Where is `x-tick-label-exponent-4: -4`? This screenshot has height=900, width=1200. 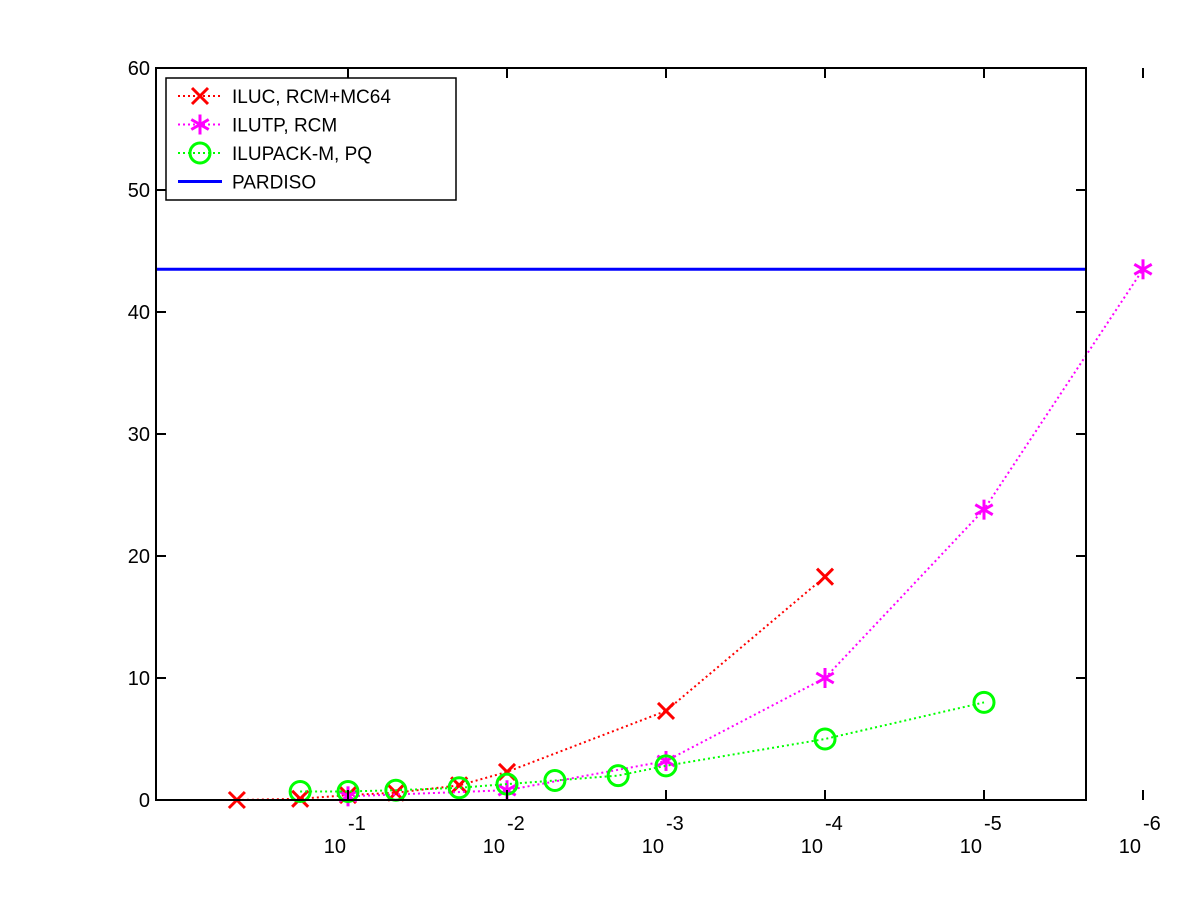 x-tick-label-exponent-4: -4 is located at coordinates (834, 824).